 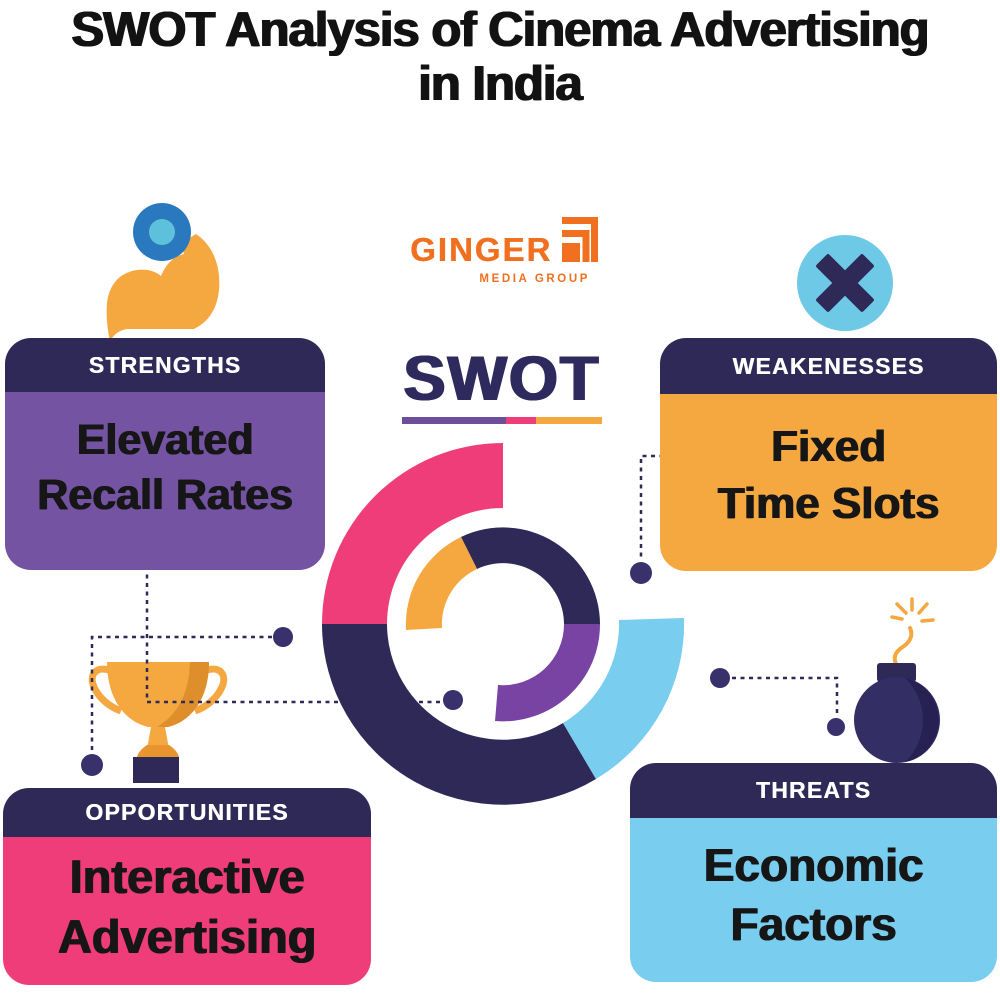 What do you see at coordinates (502, 379) in the screenshot?
I see `swot-heading: SWOT` at bounding box center [502, 379].